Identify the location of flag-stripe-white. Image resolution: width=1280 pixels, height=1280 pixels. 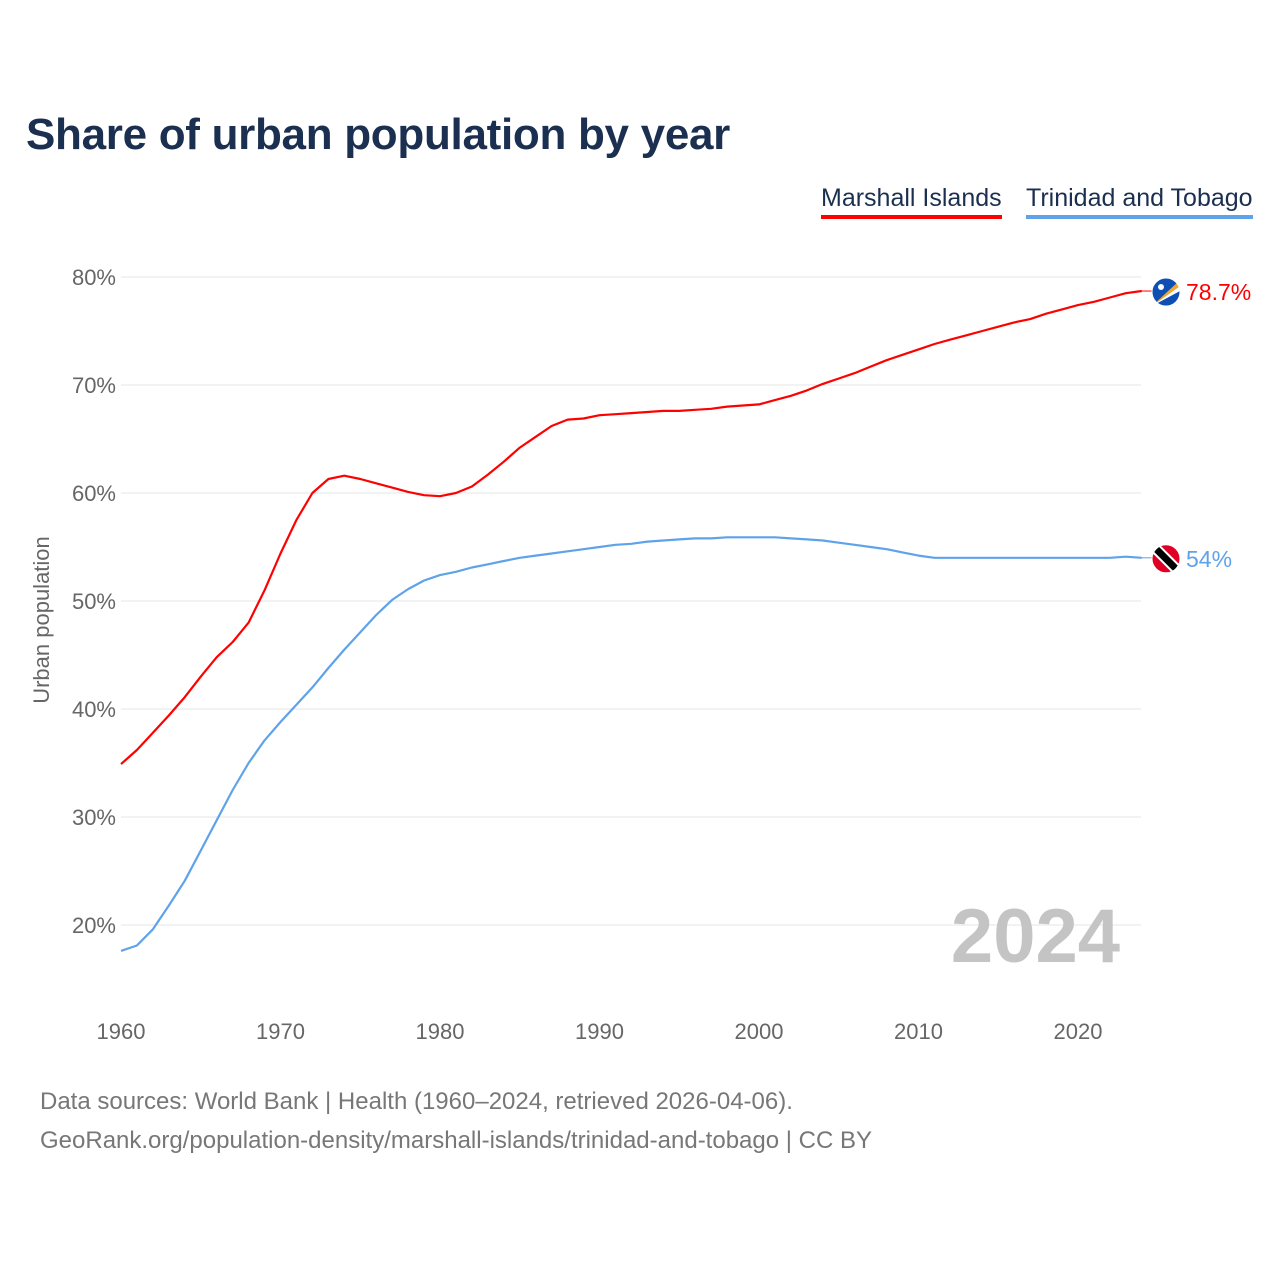
(1166, 296).